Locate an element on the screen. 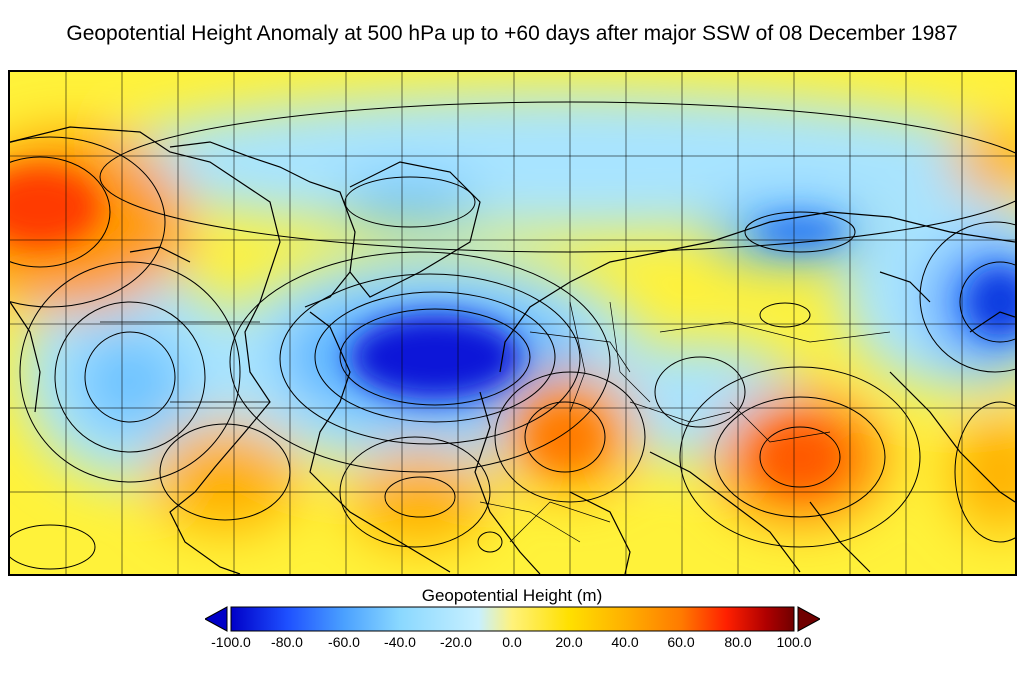 This screenshot has width=1024, height=688. colorbar-tick: -40.0 is located at coordinates (400, 642).